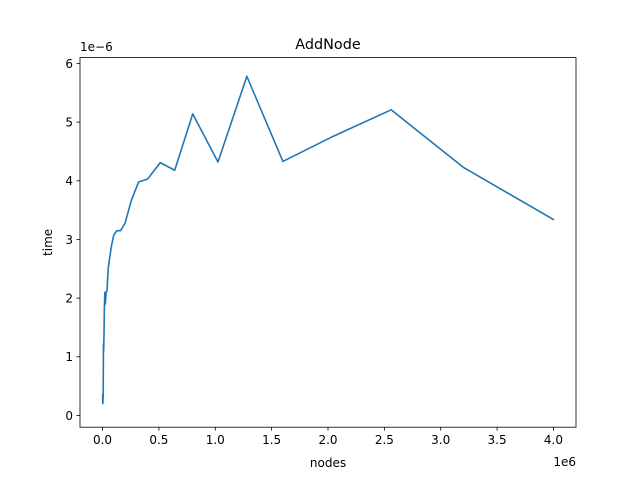 The height and width of the screenshot is (480, 640). Describe the element at coordinates (271, 440) in the screenshot. I see `x-tick-label: 1.5` at that location.